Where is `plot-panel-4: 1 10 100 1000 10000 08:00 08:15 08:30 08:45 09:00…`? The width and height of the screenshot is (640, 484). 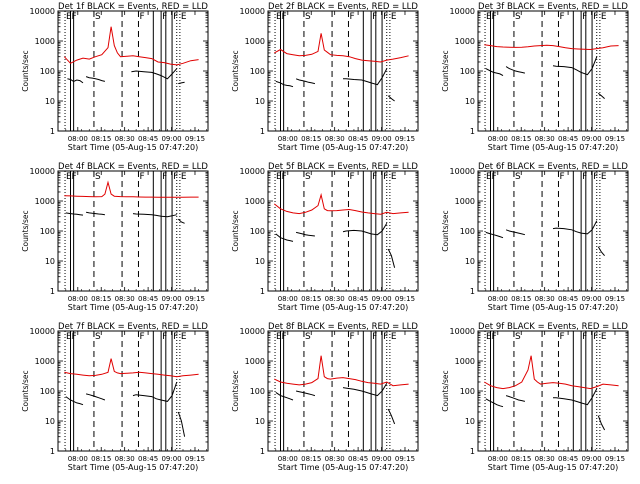
plot-panel-4: 1 10 100 1000 10000 08:00 08:15 08:30 08:45 09:00… is located at coordinates (115, 237).